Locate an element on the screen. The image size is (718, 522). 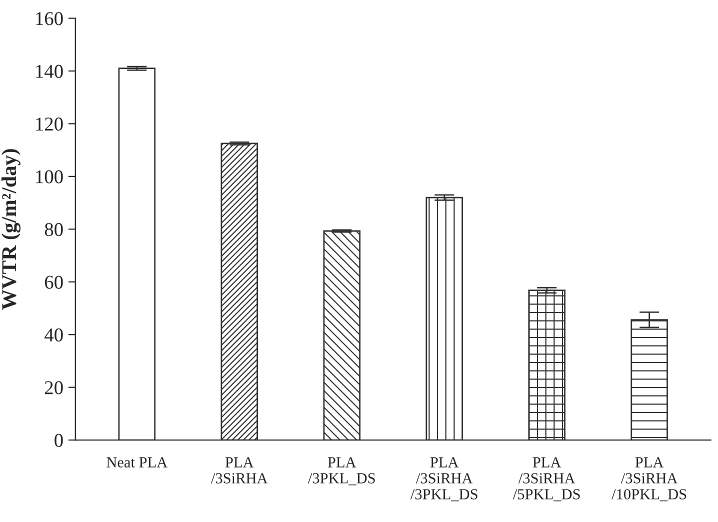
y-tick-label: 120 is located at coordinates (49, 124).